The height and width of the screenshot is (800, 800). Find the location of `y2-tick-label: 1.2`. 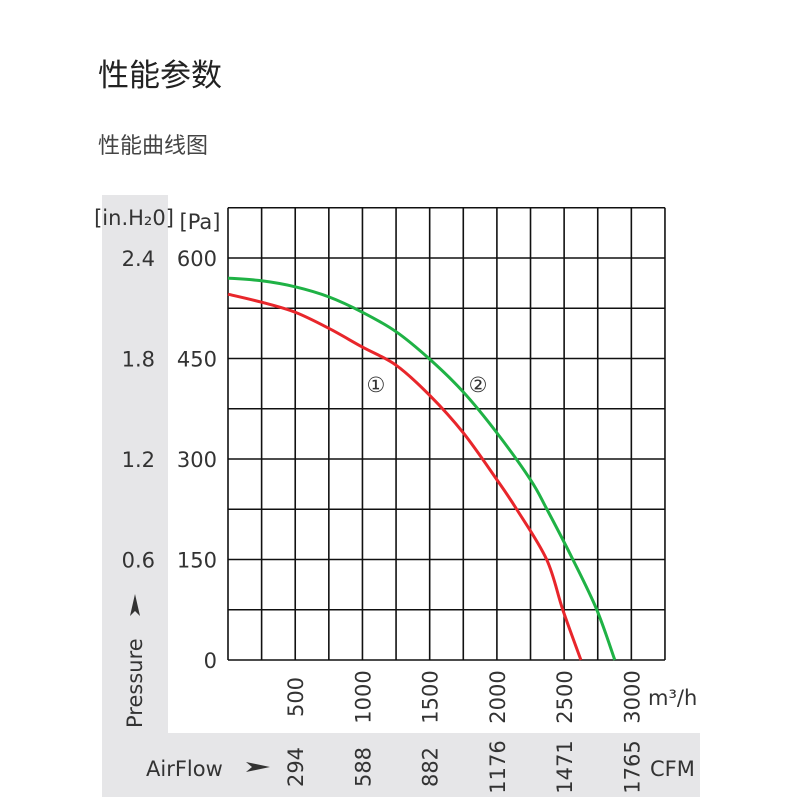

y2-tick-label: 1.2 is located at coordinates (138, 460).